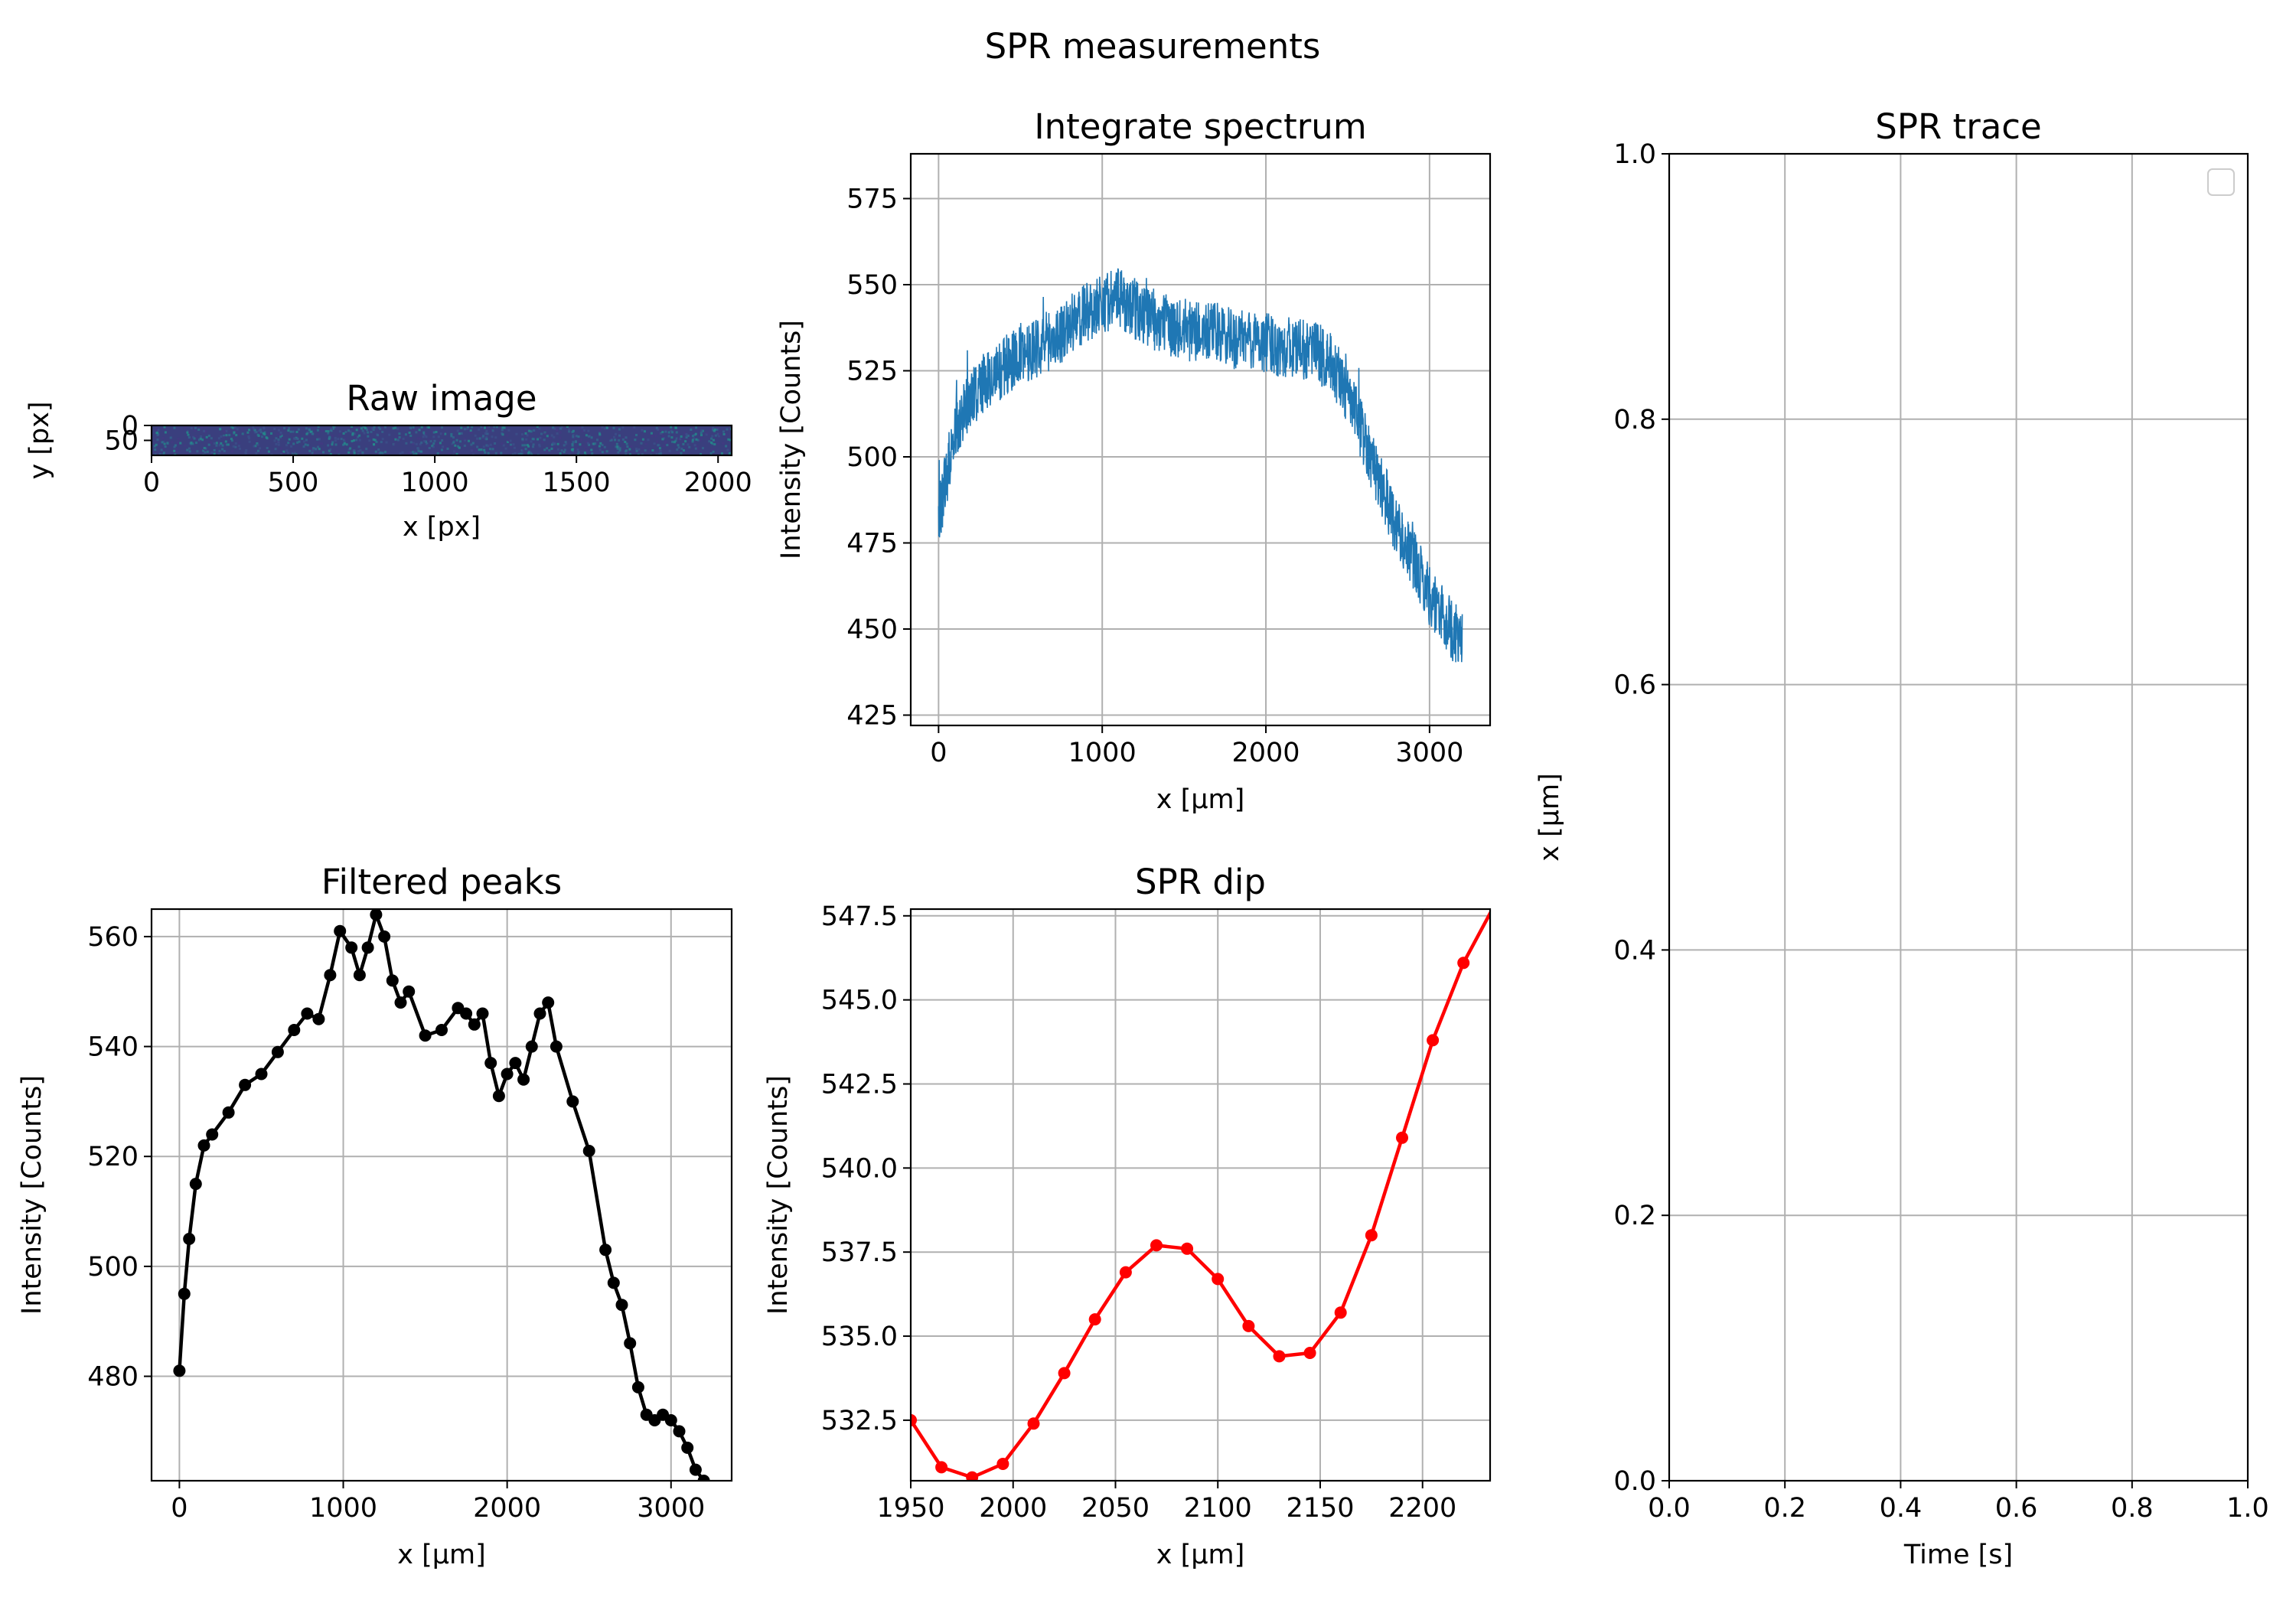  I want to click on peaks-ylabel: Intensity [Counts], so click(32, 1195).